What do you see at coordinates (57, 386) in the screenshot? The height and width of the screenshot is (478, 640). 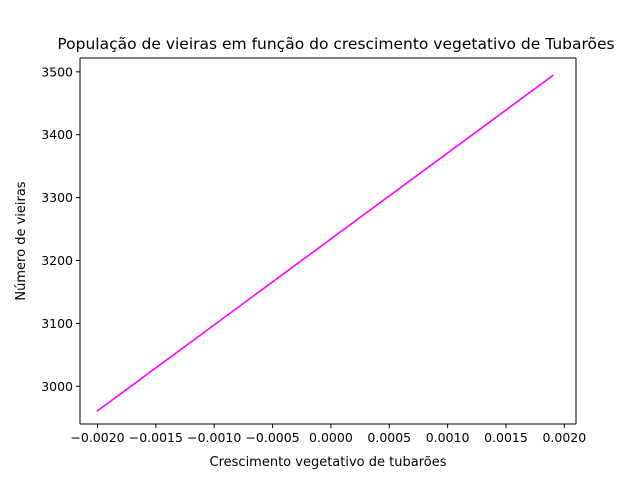 I see `y-tick-label: 3000` at bounding box center [57, 386].